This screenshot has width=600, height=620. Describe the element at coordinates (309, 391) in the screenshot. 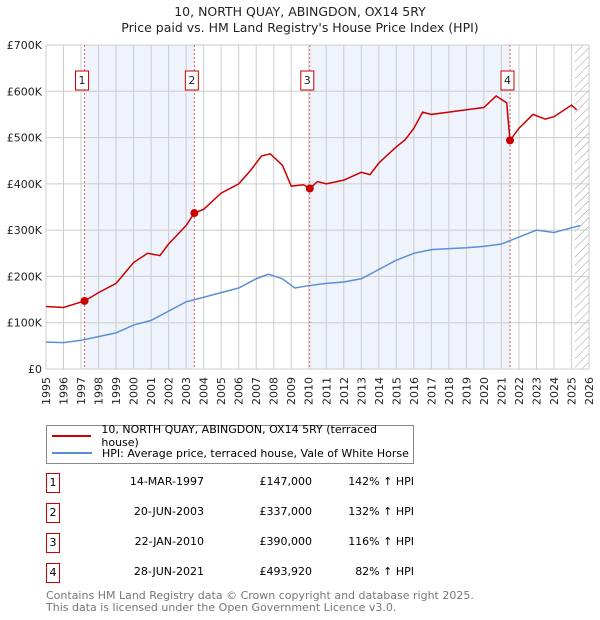

I see `x-tick-label: 2010` at that location.